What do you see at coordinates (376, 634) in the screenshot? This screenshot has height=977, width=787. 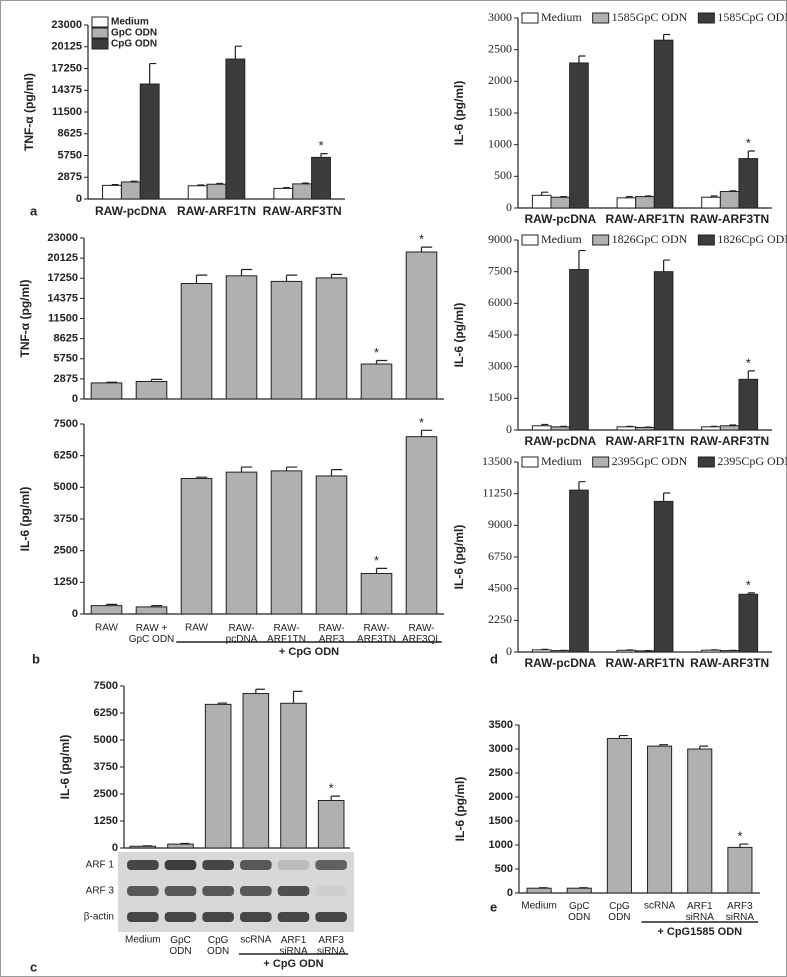 I see `x-tick-label: RAW-ARF3TN` at bounding box center [376, 634].